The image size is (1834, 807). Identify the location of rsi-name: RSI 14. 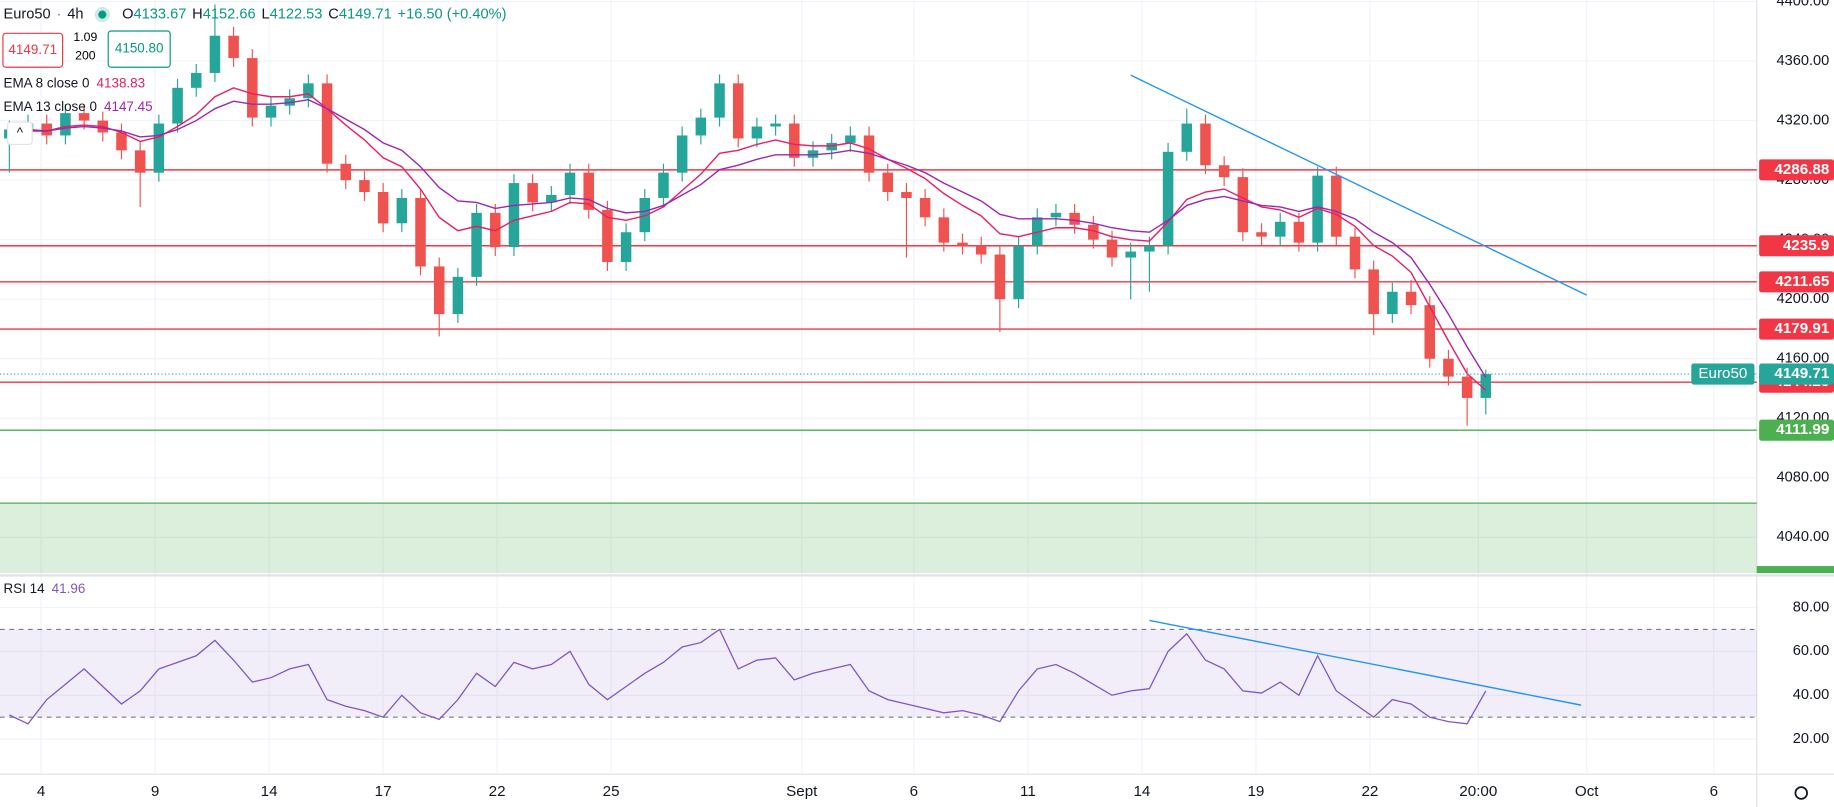
(24, 589).